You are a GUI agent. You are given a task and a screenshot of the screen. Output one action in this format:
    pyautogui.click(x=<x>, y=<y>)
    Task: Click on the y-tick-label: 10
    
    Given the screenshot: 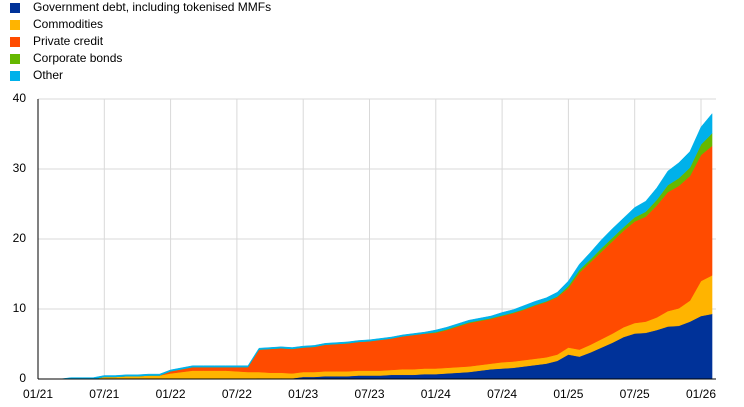 What is the action you would take?
    pyautogui.click(x=20, y=308)
    